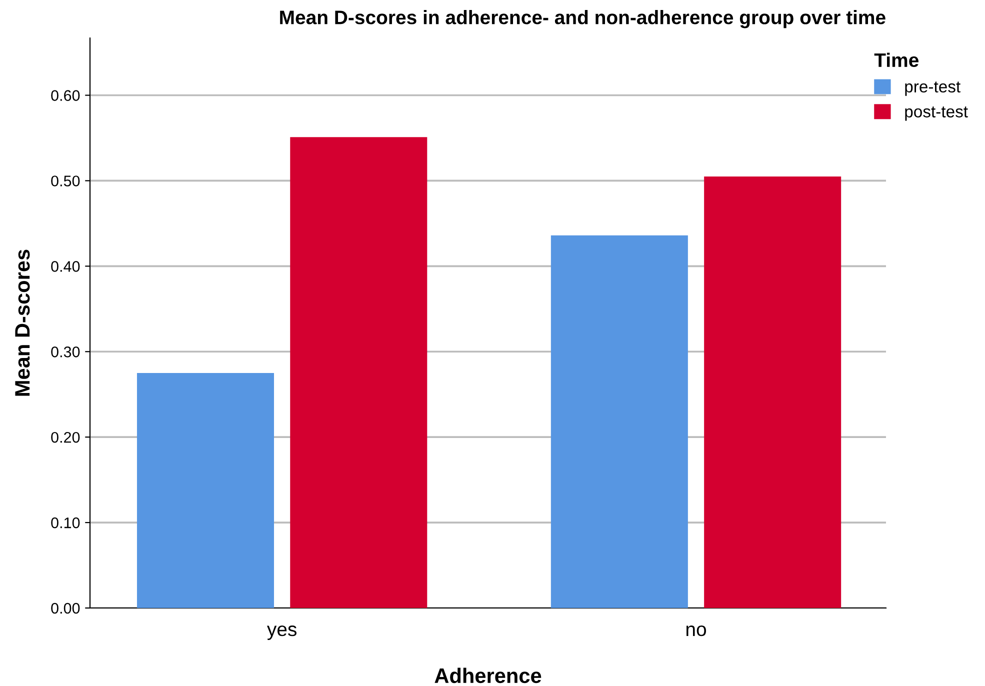 This screenshot has height=686, width=985. What do you see at coordinates (281, 633) in the screenshot?
I see `x-tick-label: yes` at bounding box center [281, 633].